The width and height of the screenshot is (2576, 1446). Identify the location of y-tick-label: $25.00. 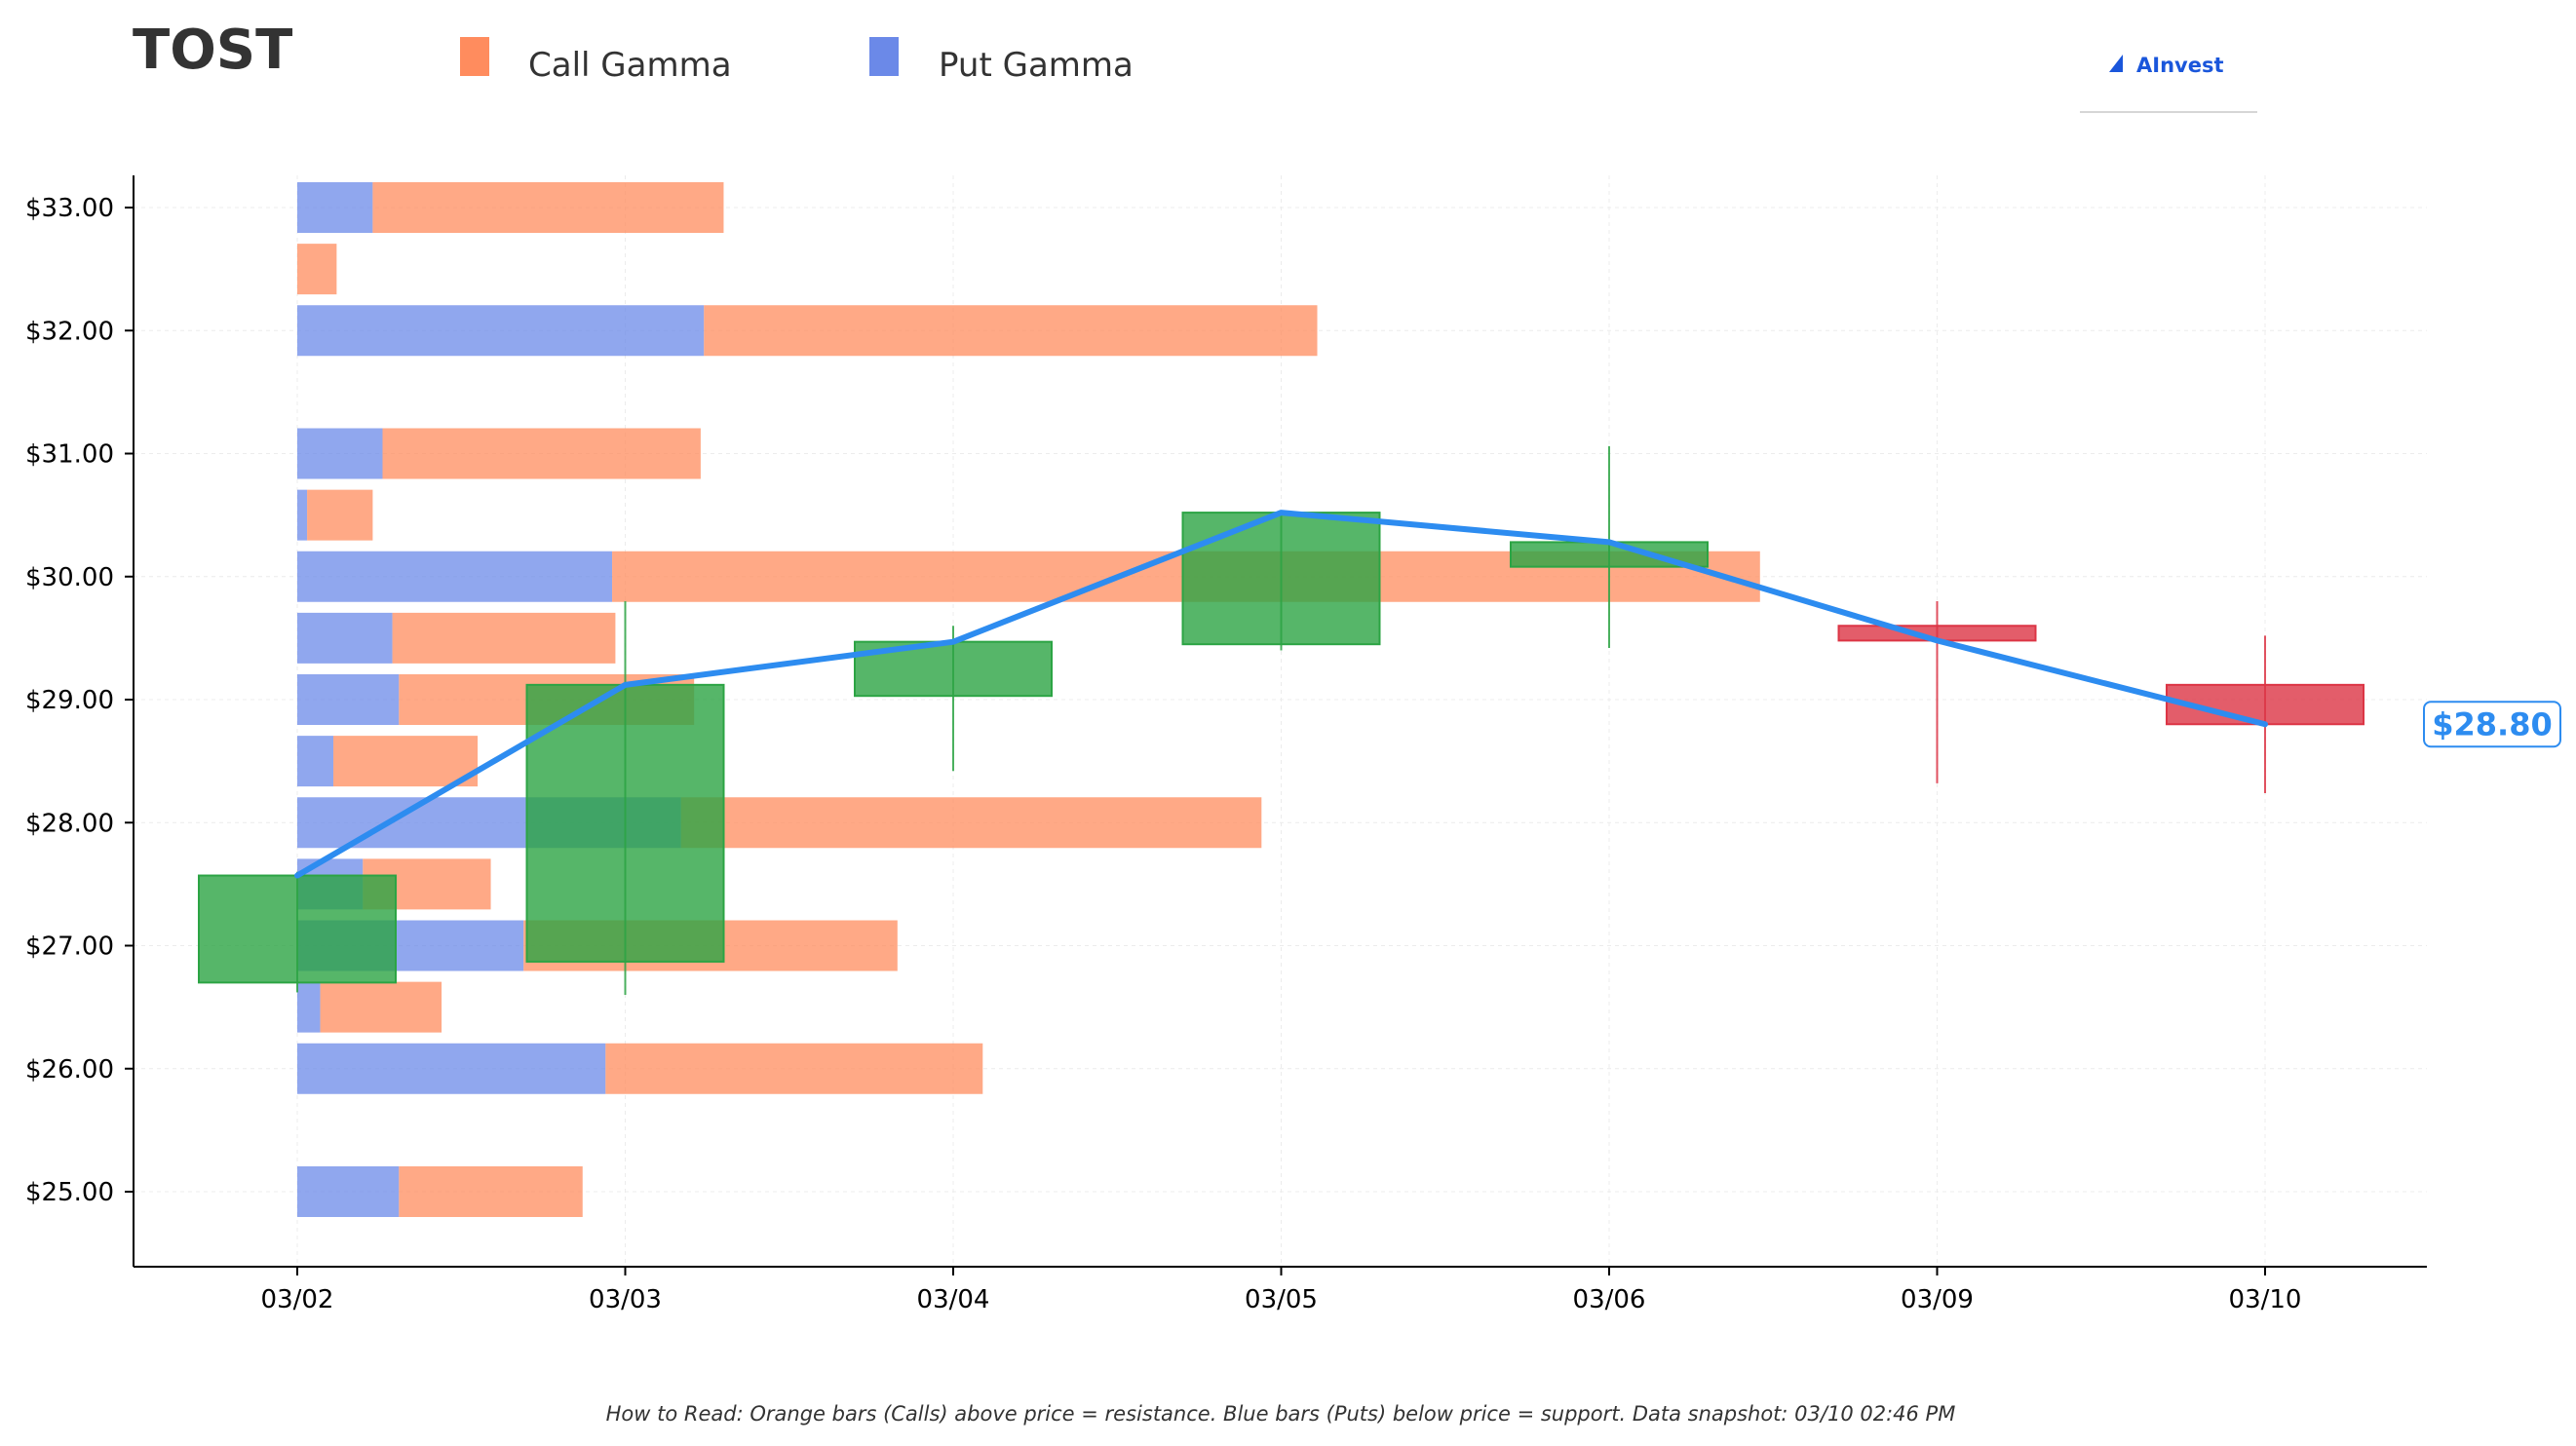
(69, 1192).